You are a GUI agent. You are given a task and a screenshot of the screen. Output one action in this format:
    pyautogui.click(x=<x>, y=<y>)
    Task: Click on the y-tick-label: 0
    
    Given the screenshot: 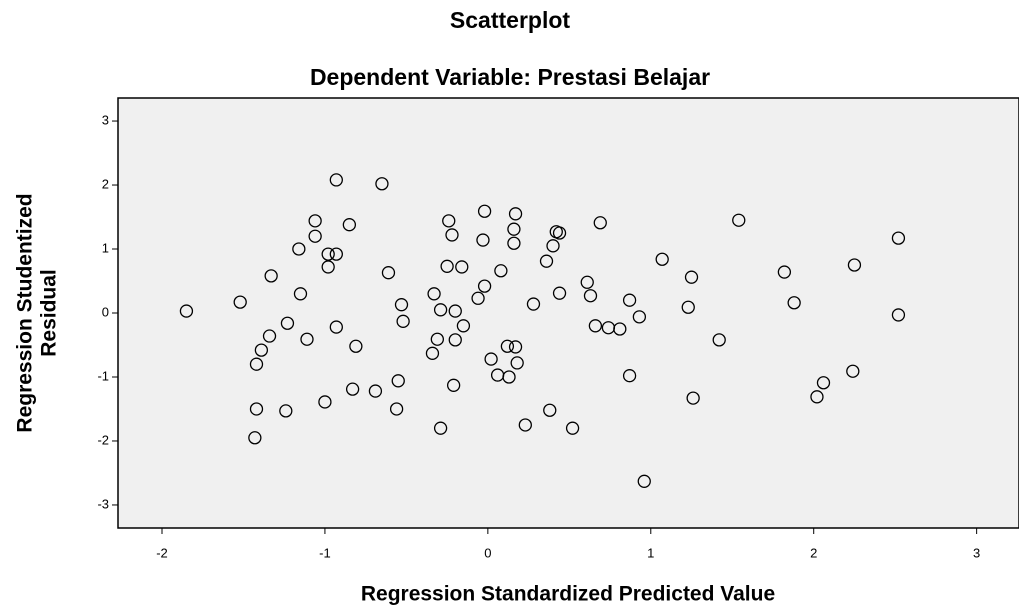 What is the action you would take?
    pyautogui.click(x=105, y=311)
    